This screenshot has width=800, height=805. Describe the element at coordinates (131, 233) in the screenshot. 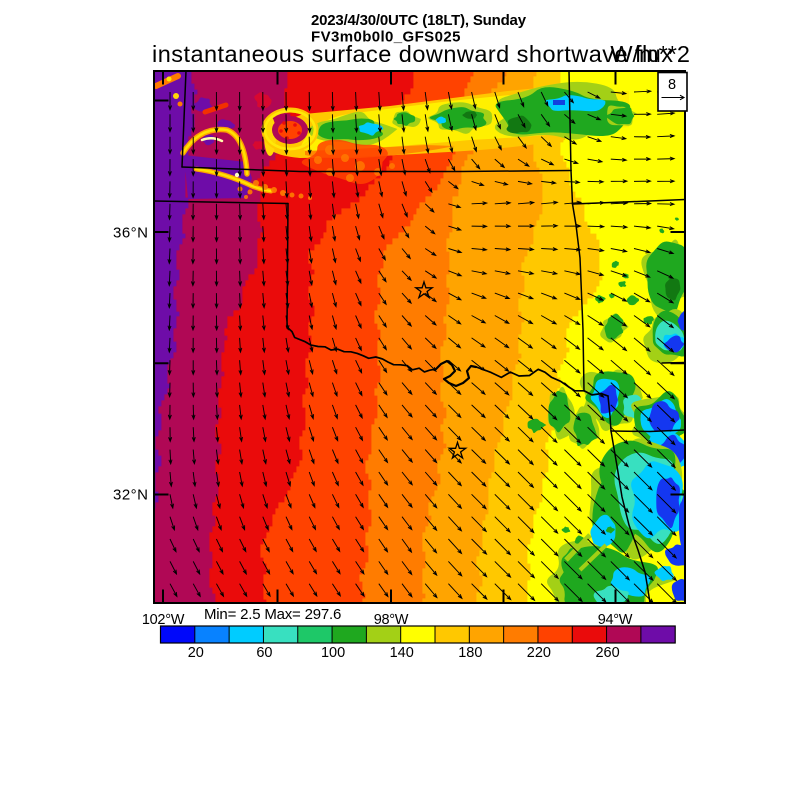

I see `svg-text: 36°N` at that location.